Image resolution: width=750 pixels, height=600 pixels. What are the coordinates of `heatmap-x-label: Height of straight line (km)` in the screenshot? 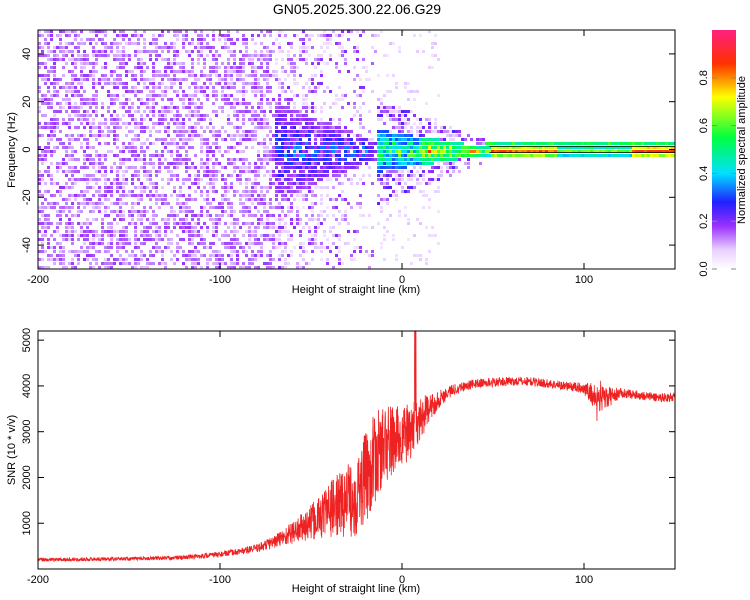 It's located at (356, 290).